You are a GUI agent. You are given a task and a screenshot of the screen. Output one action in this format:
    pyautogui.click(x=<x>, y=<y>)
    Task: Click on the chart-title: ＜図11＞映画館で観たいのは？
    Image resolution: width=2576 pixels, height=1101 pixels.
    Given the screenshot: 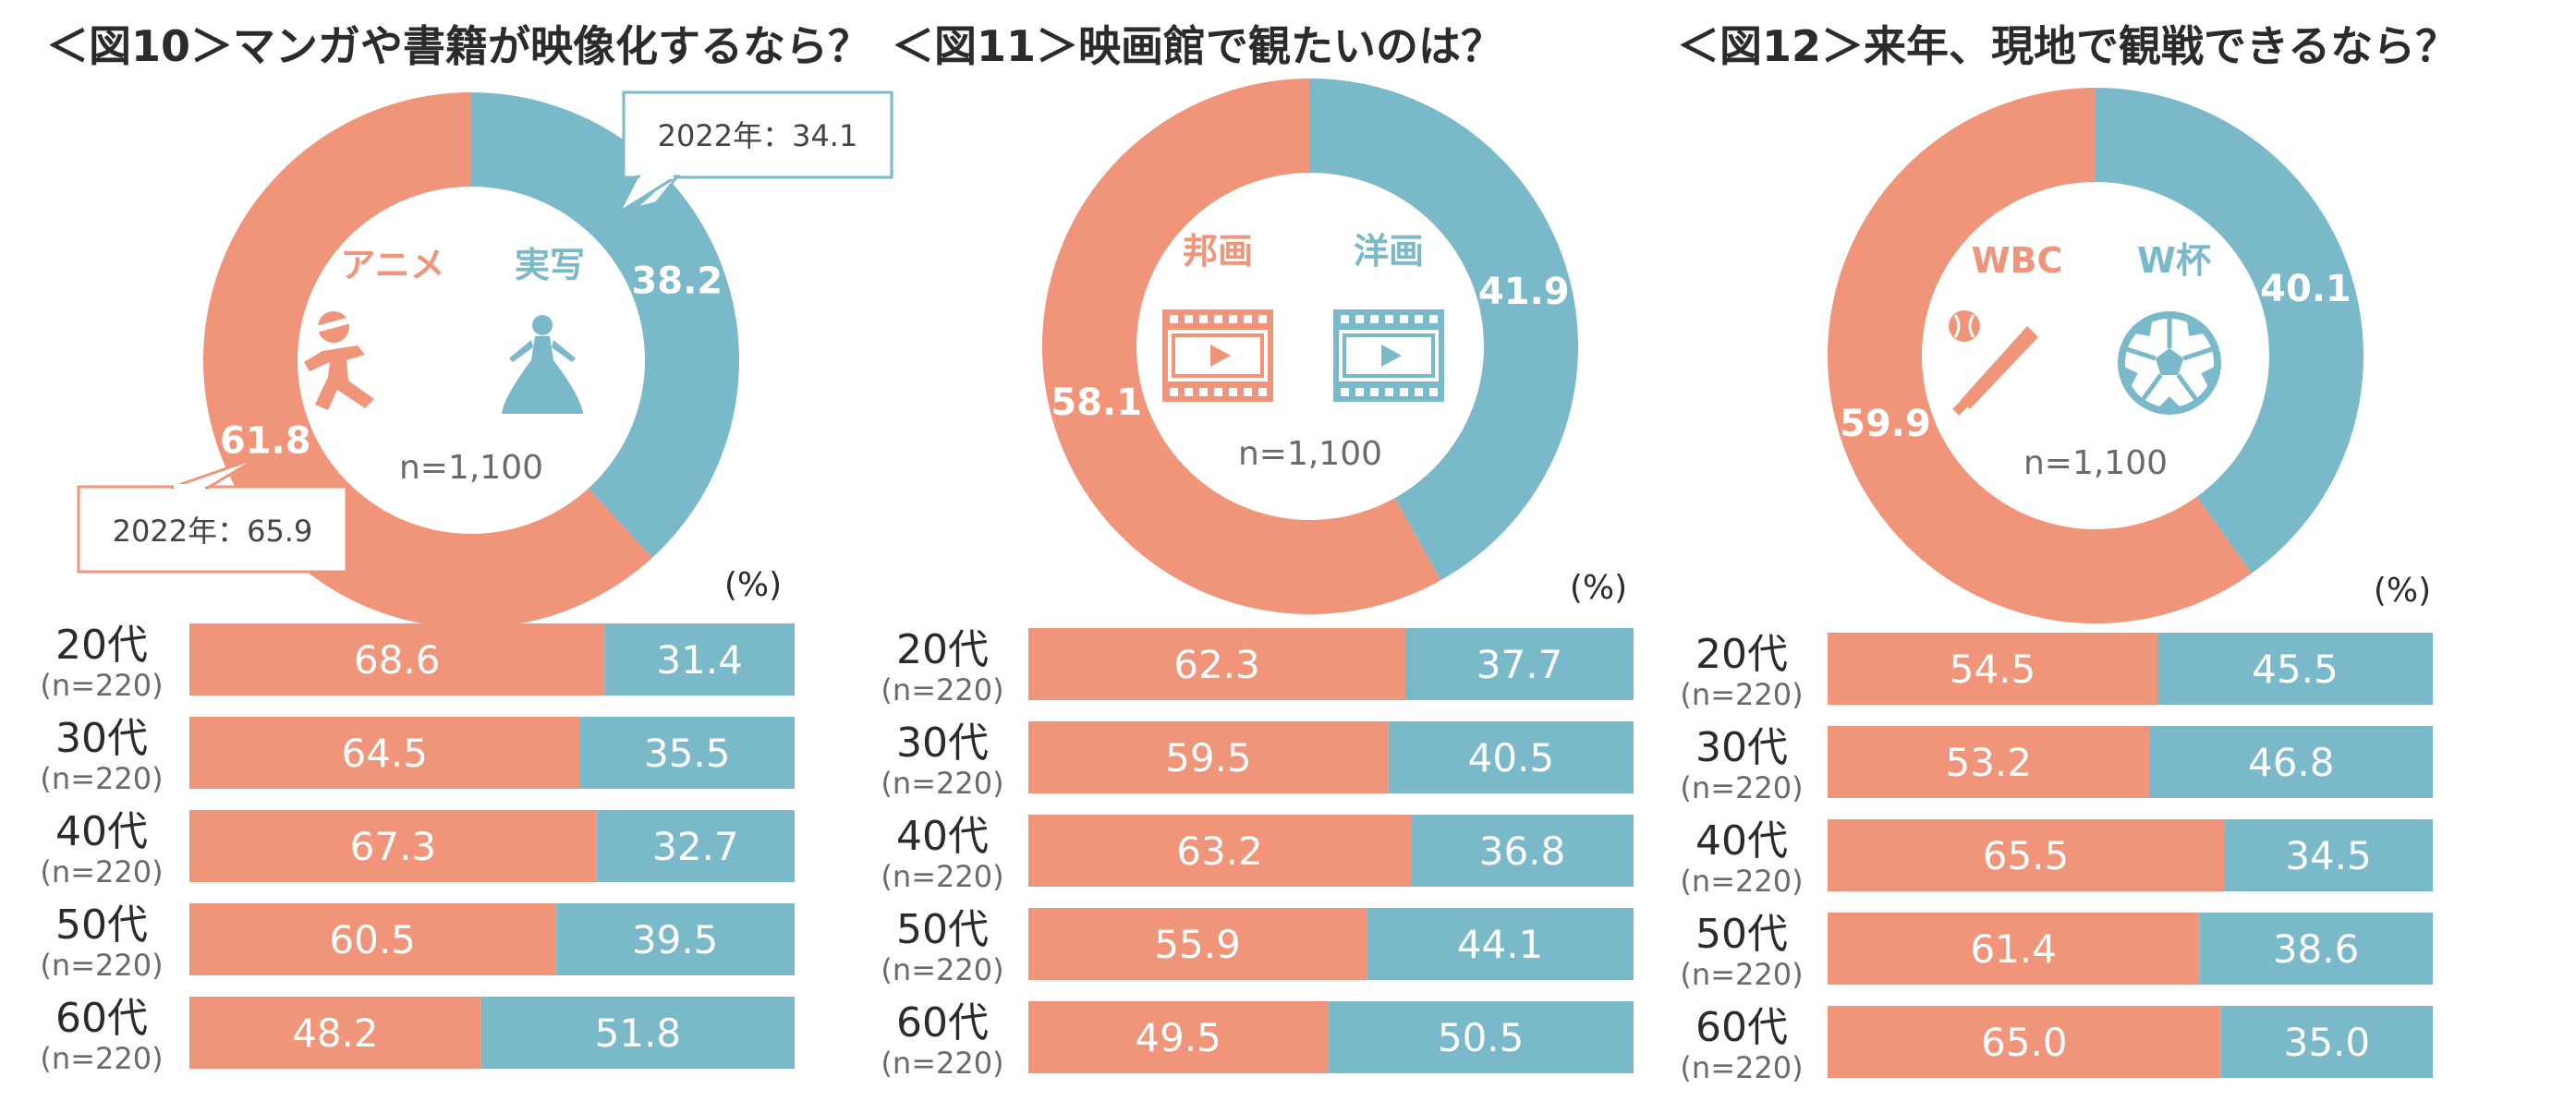 What is the action you would take?
    pyautogui.click(x=1197, y=46)
    